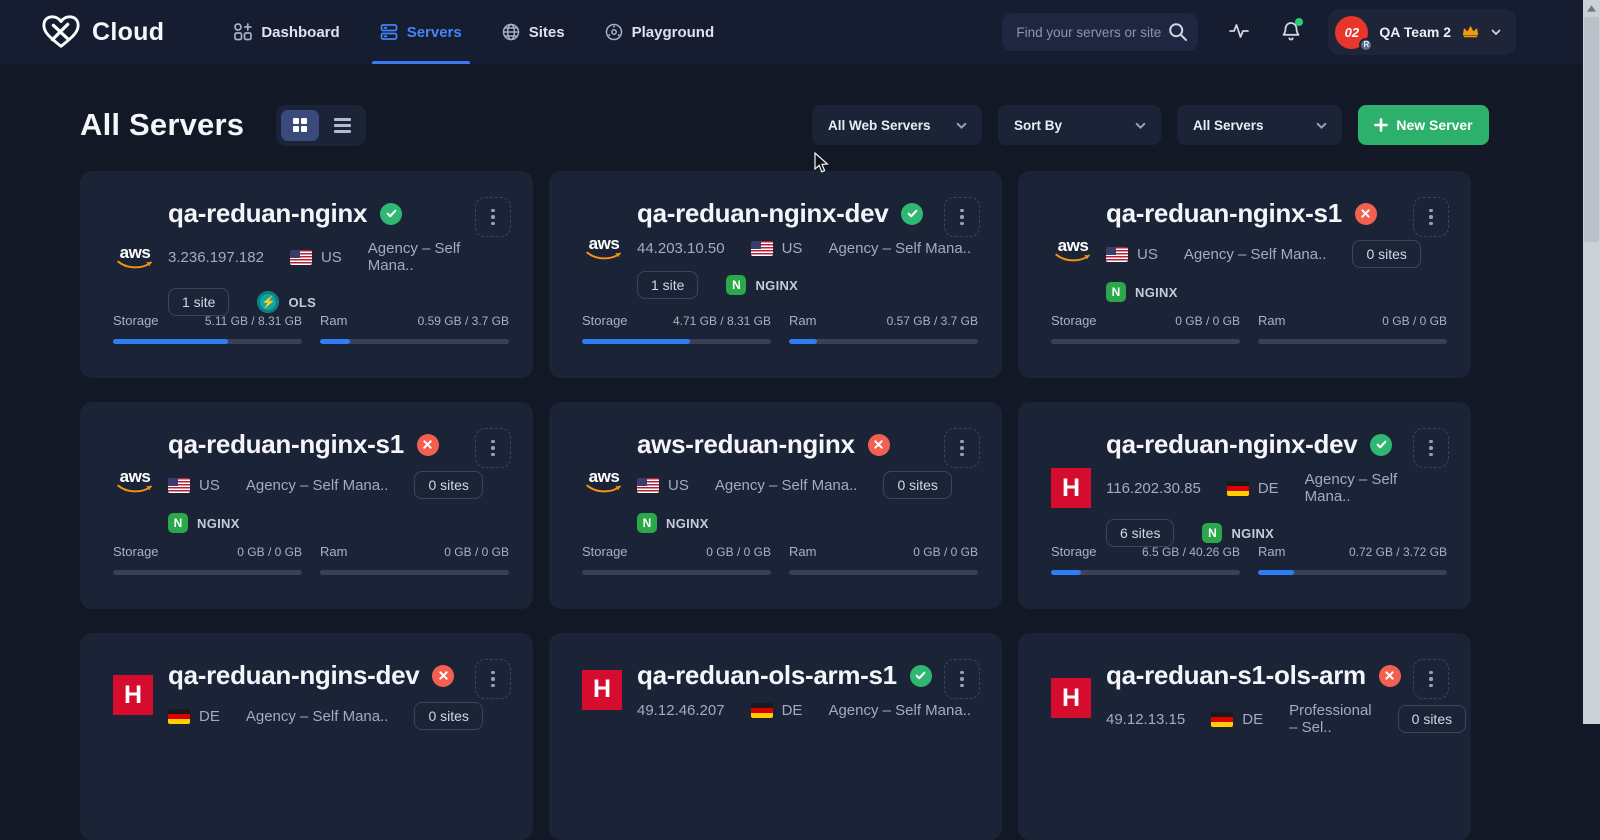 This screenshot has width=1600, height=840. Describe the element at coordinates (1415, 32) in the screenshot. I see `team-name: QA Team 2` at that location.